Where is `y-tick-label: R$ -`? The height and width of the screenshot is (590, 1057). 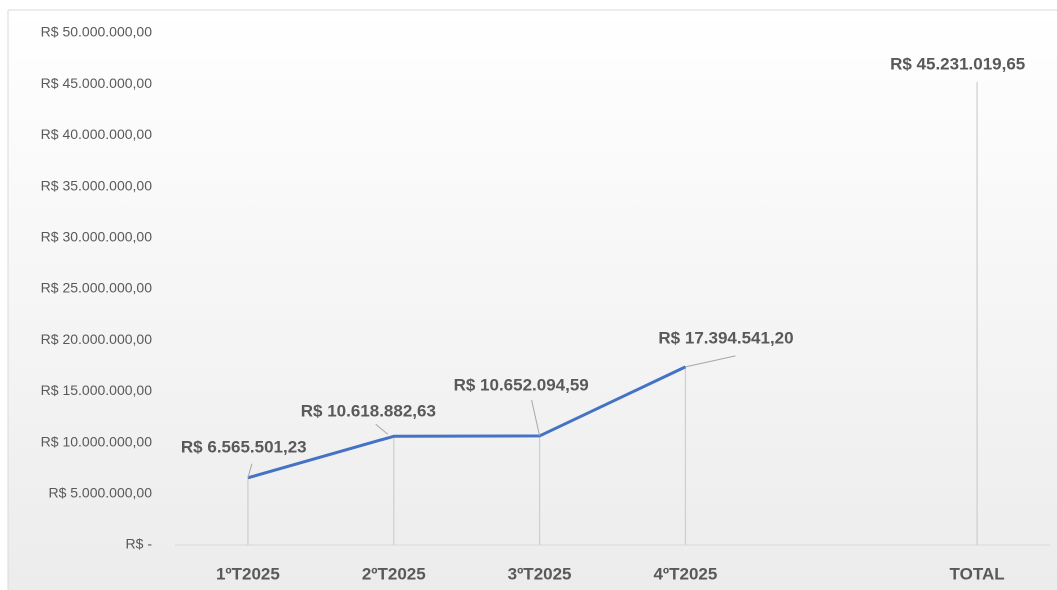 y-tick-label: R$ - is located at coordinates (139, 544).